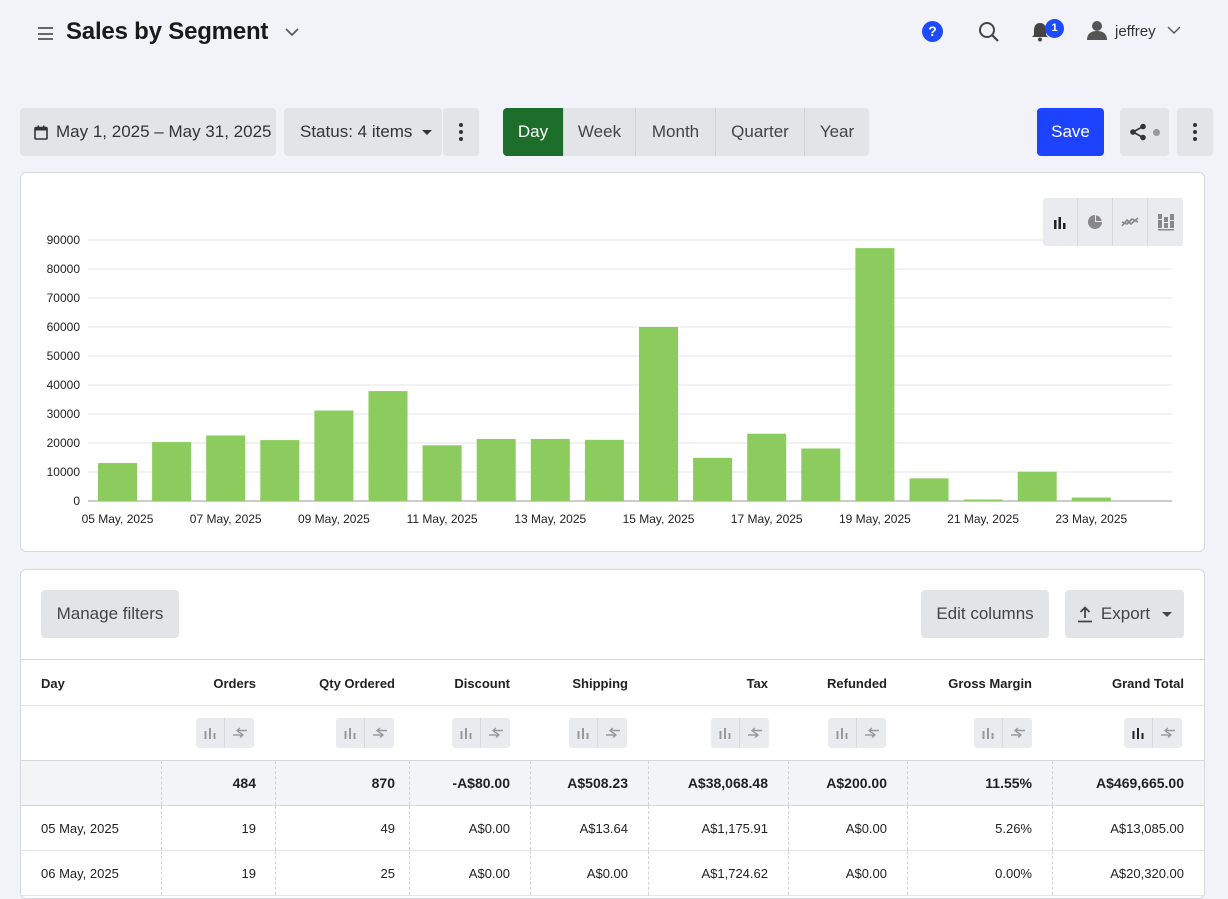 Image resolution: width=1228 pixels, height=899 pixels. Describe the element at coordinates (280, 470) in the screenshot. I see `bar: 08 May, 2025: 21000` at that location.